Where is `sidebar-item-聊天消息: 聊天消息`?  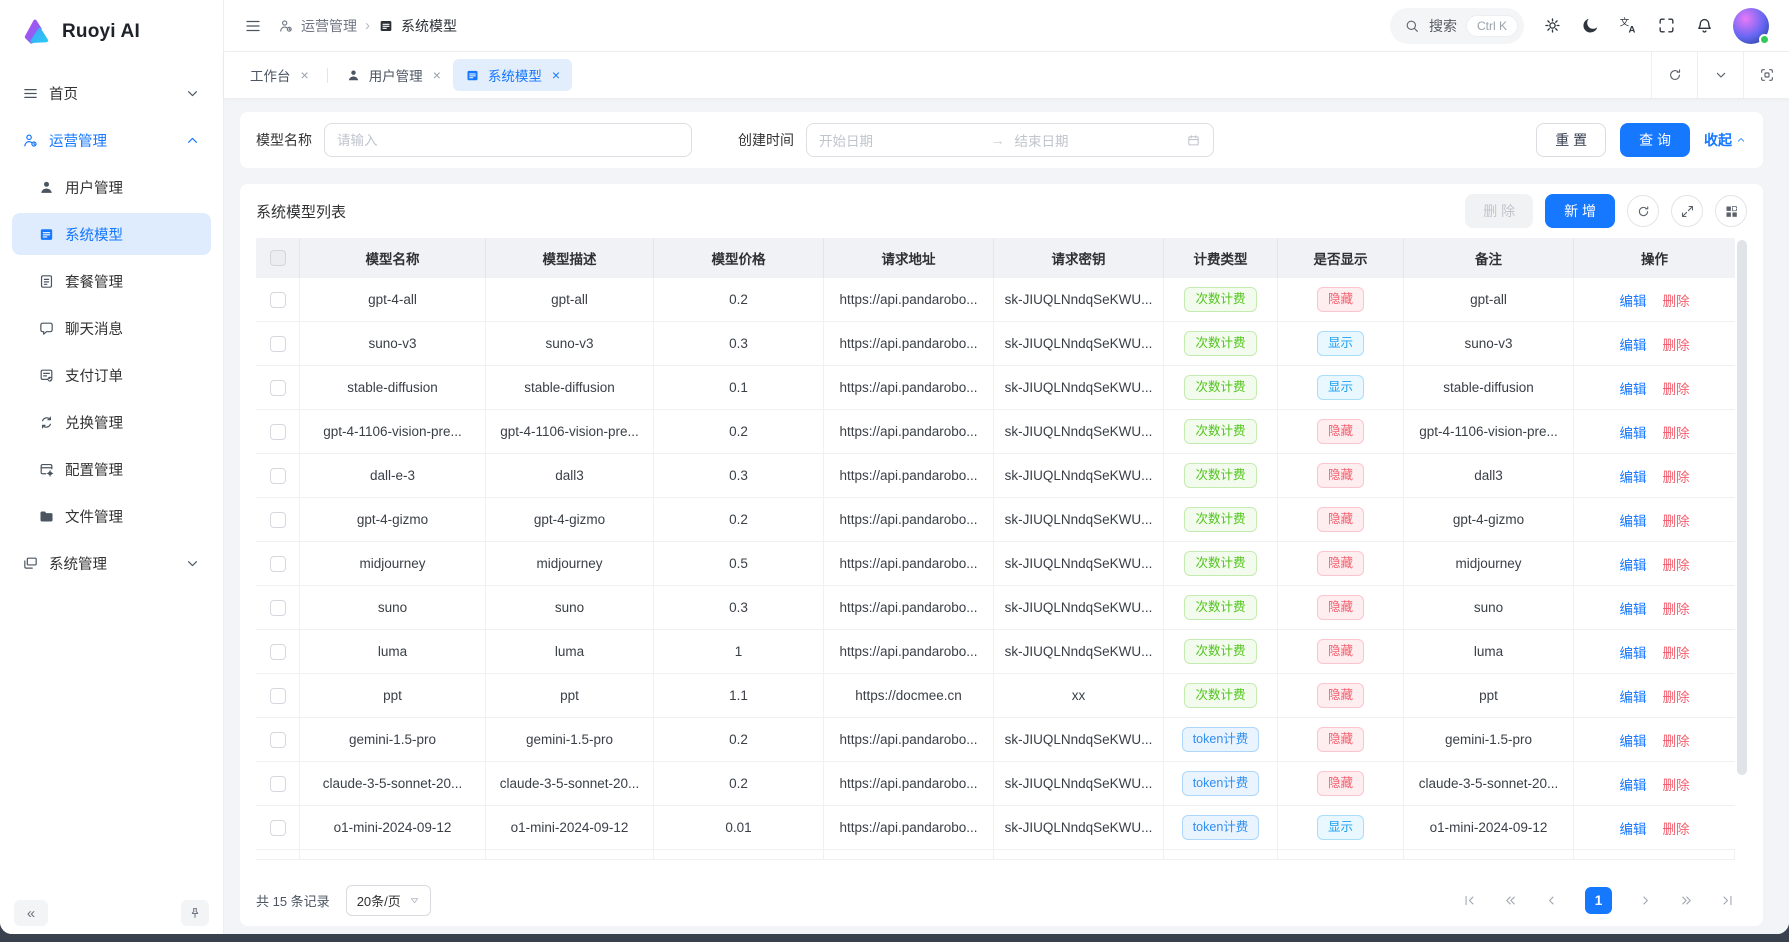 sidebar-item-聊天消息: 聊天消息 is located at coordinates (111, 328).